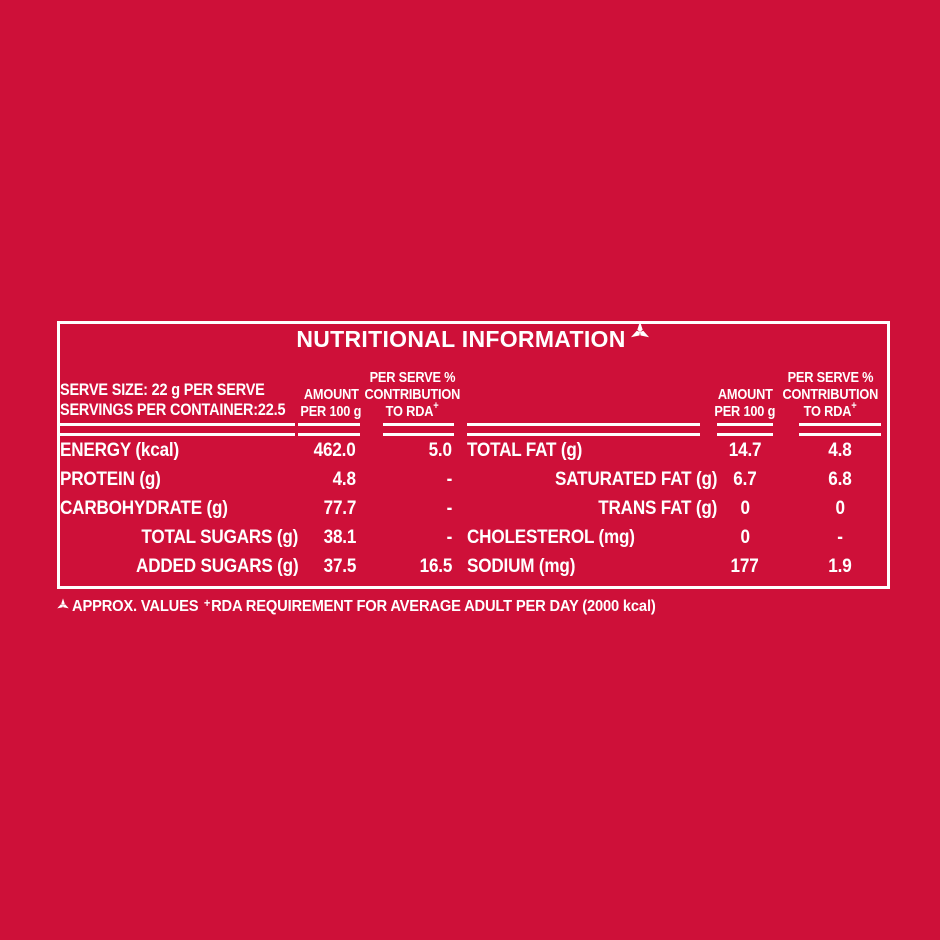  What do you see at coordinates (344, 479) in the screenshot?
I see `amount-value: 4.8` at bounding box center [344, 479].